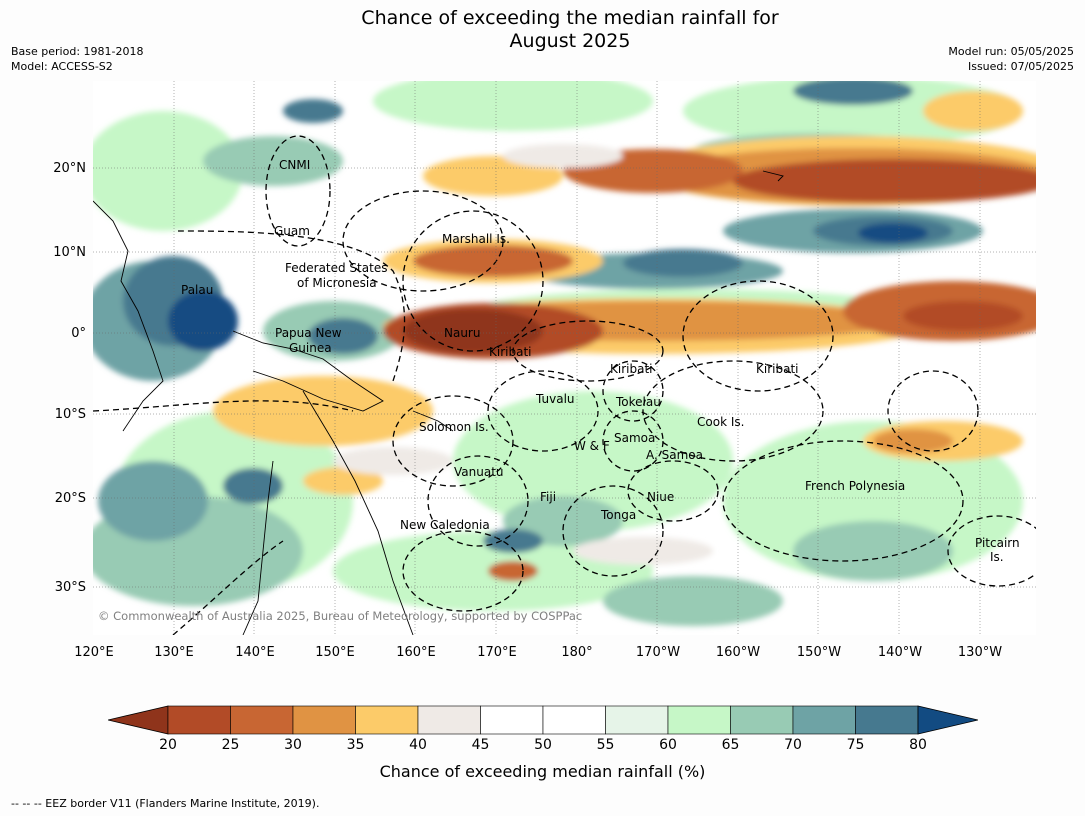  What do you see at coordinates (77, 51) in the screenshot?
I see `base-period: Base period: 1981-2018` at bounding box center [77, 51].